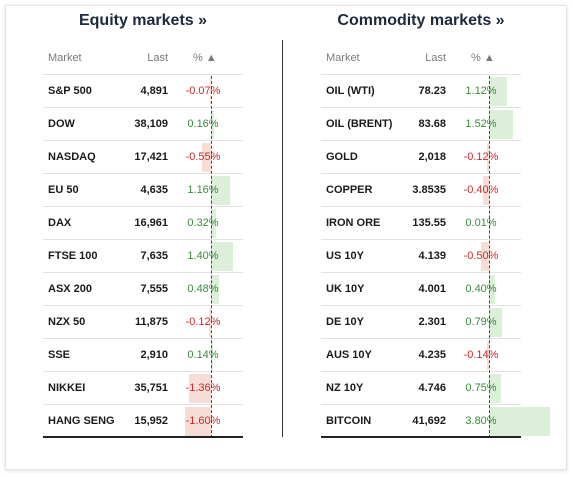 This screenshot has width=573, height=477. I want to click on last-value: 2.301, so click(432, 322).